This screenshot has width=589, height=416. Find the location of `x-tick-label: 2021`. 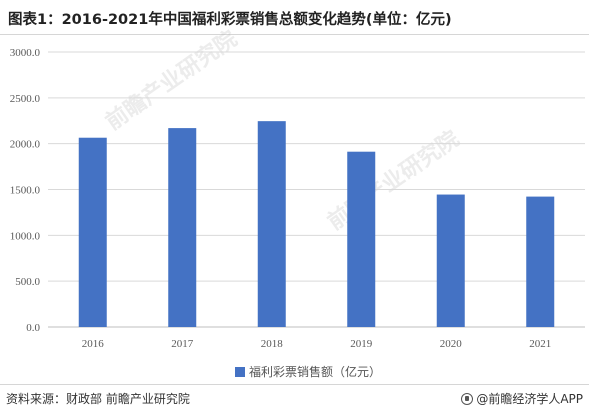

x-tick-label: 2021 is located at coordinates (540, 344).